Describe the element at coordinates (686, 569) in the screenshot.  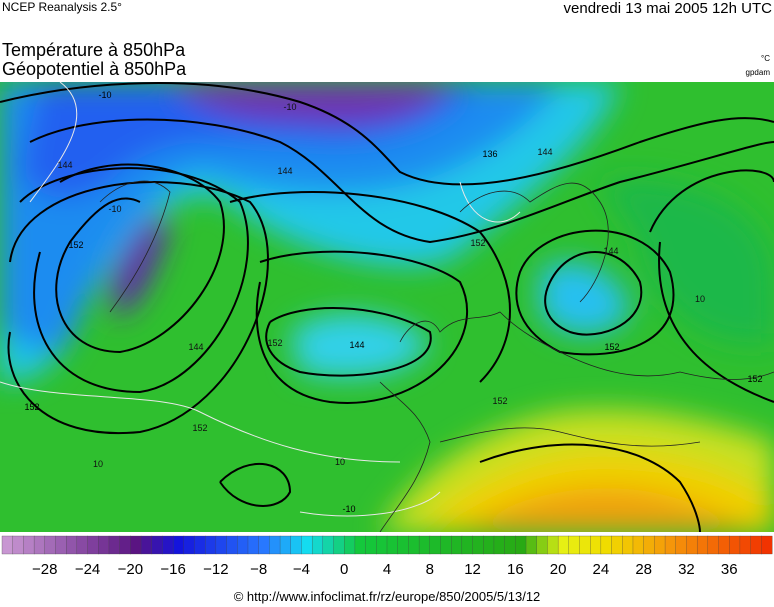
I see `colorbar-label: 32` at that location.